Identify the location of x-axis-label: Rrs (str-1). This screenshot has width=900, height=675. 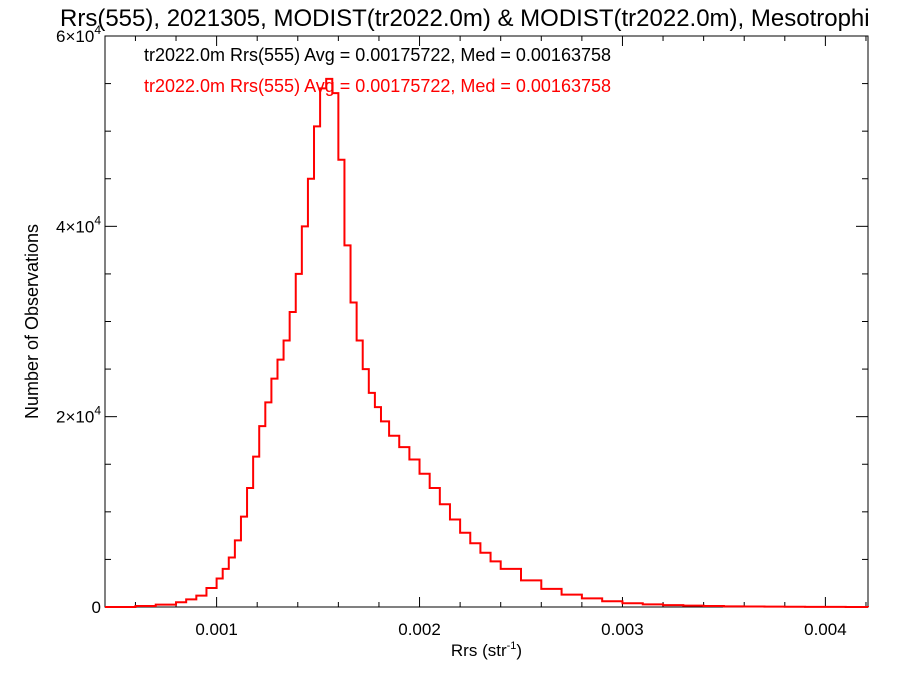
(486, 650).